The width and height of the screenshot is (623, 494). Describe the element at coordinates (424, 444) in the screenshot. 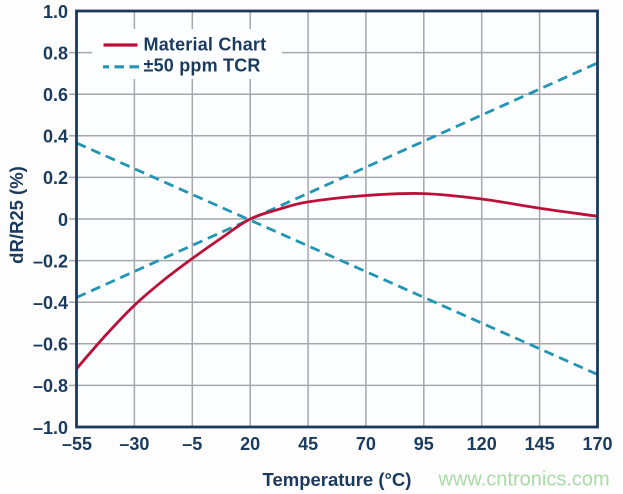

I see `svg-text: 95` at that location.